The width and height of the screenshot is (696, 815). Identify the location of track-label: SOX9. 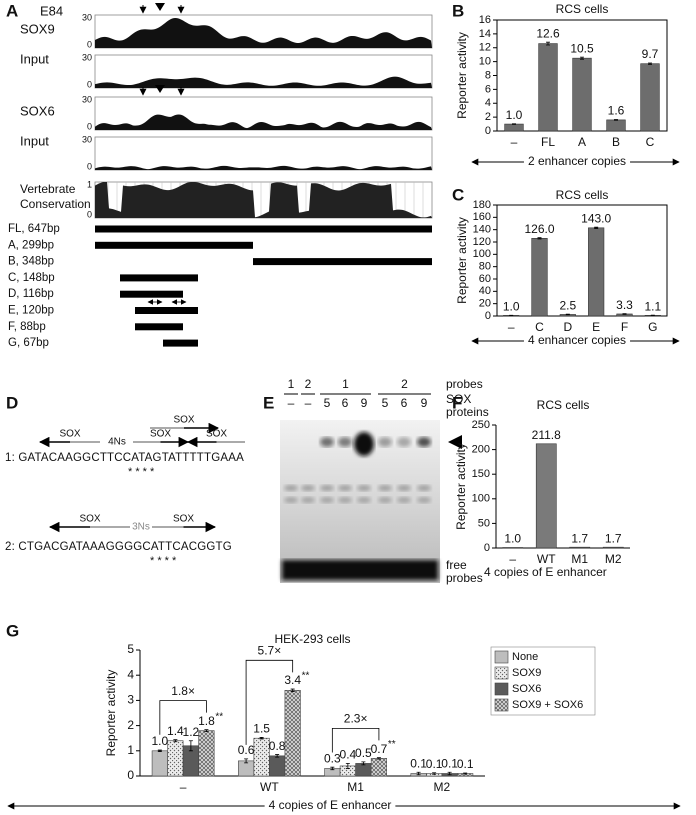
(37, 28).